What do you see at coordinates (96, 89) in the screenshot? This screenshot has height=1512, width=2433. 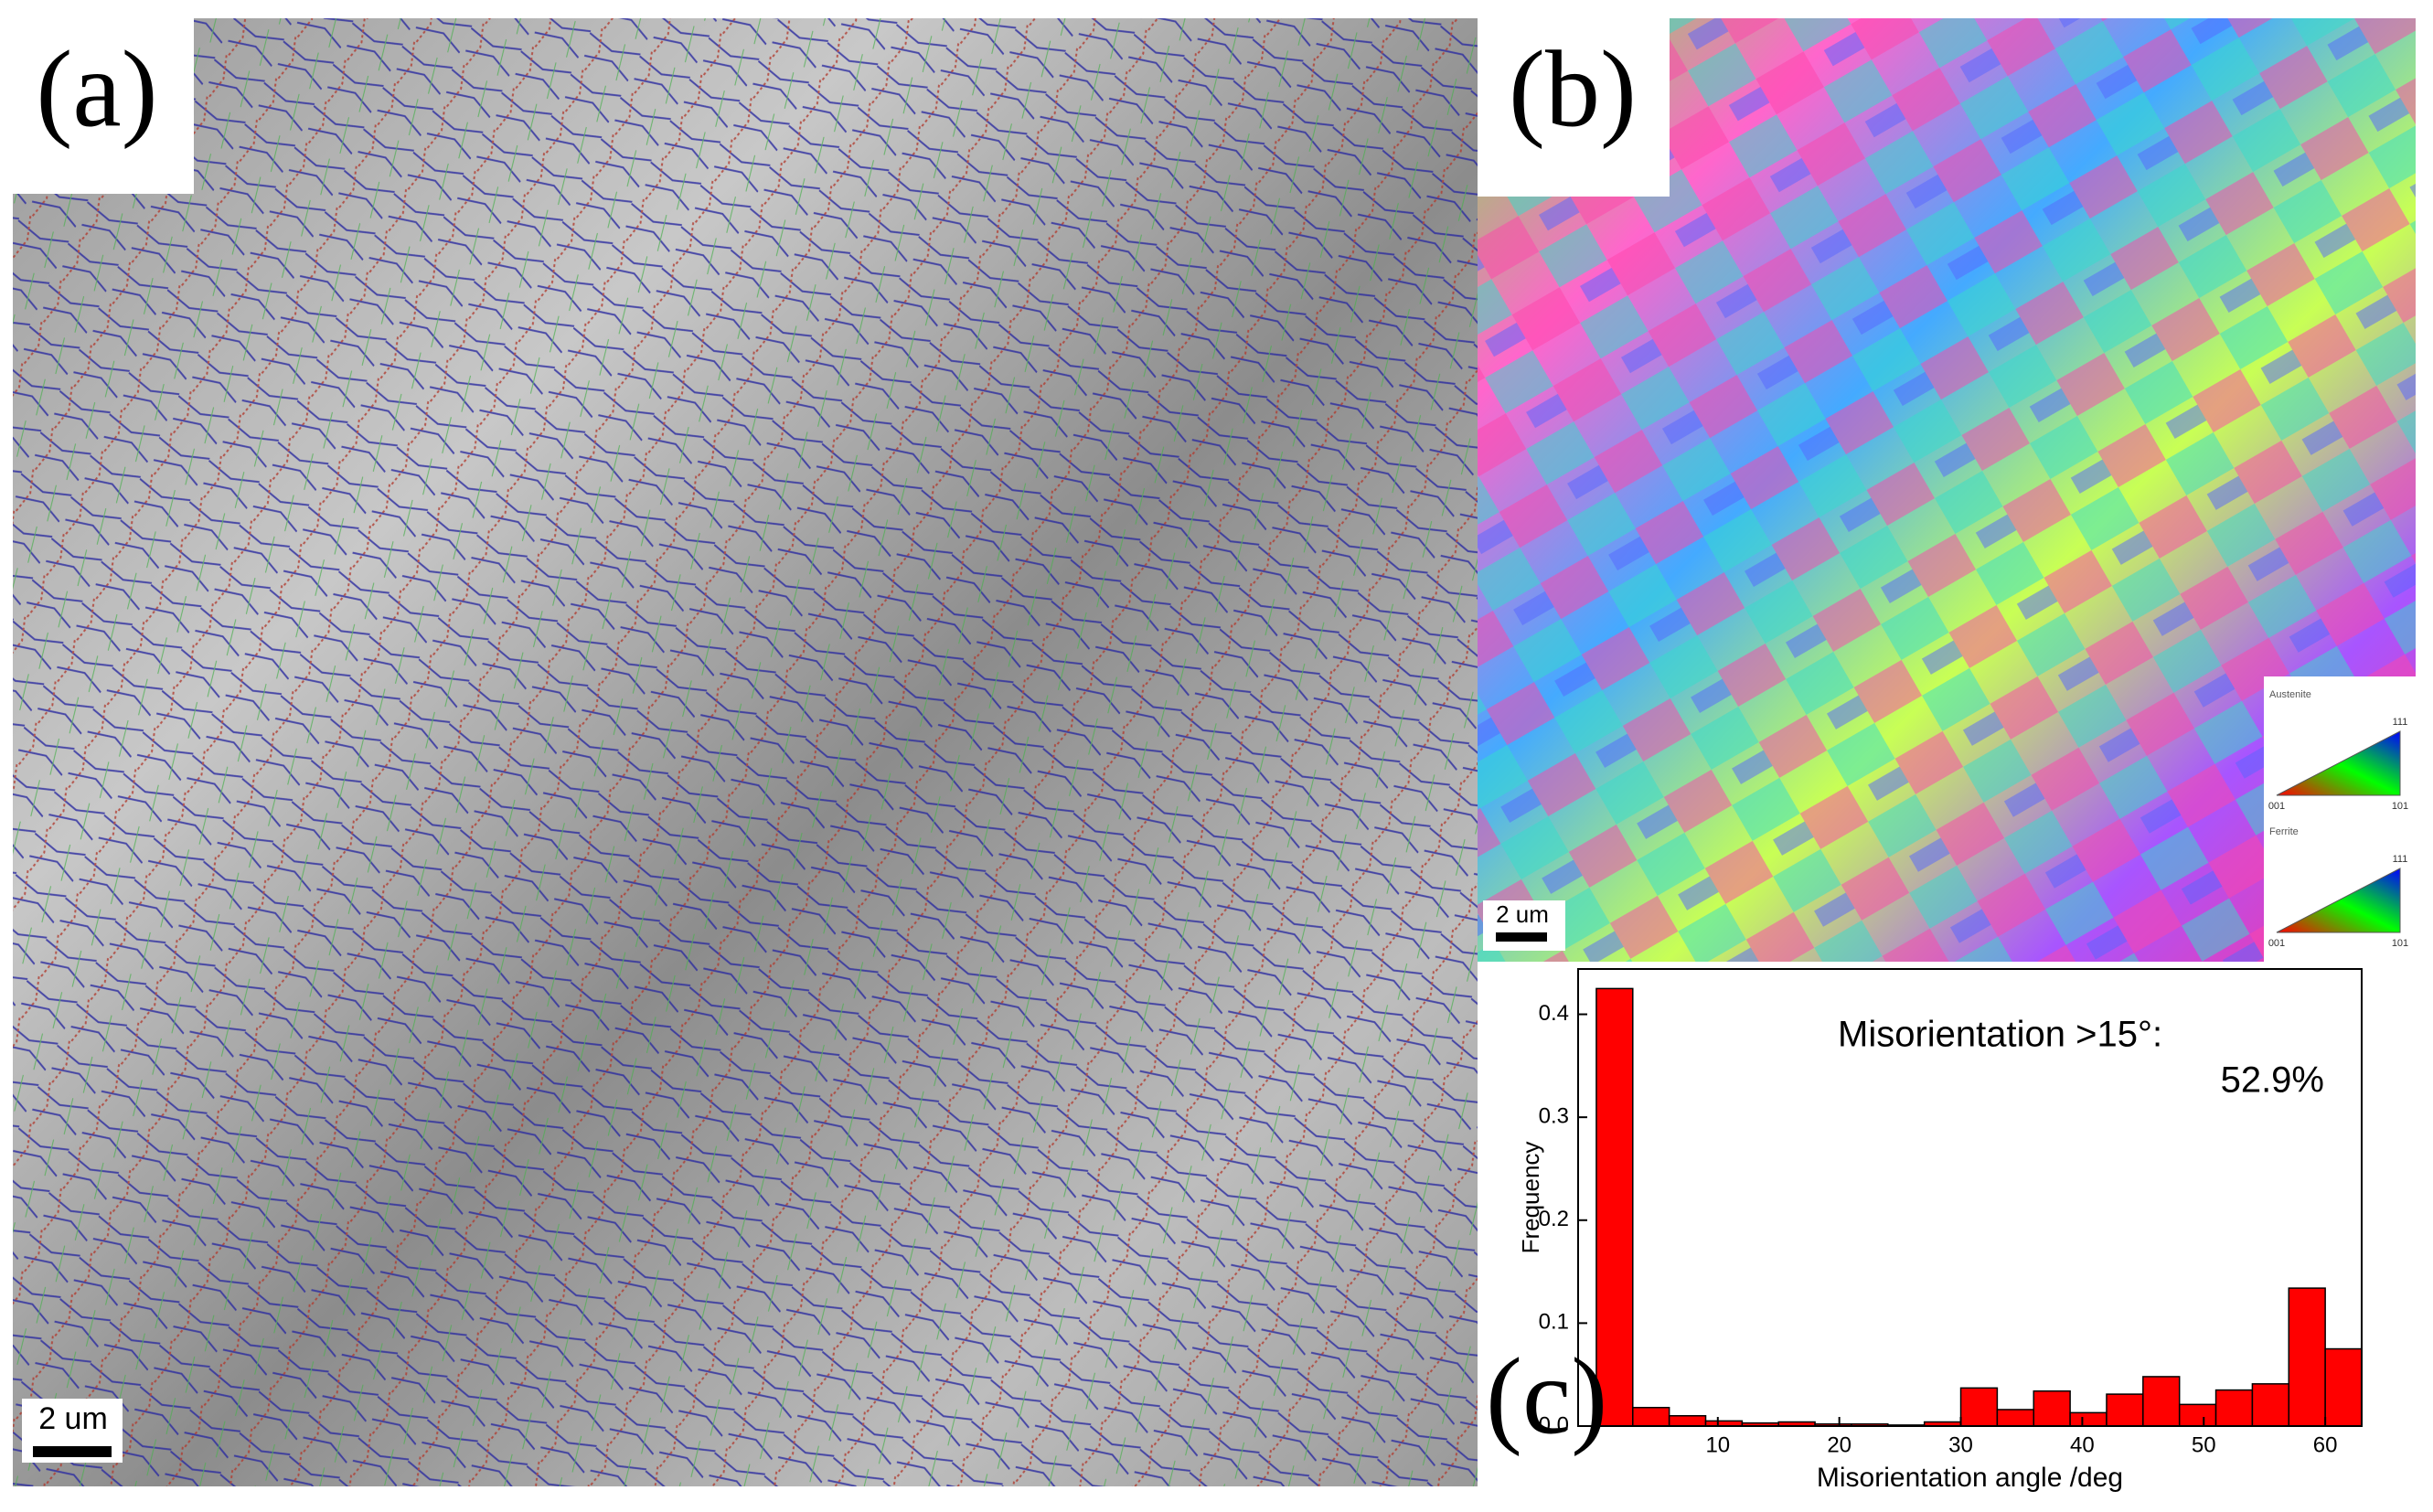 I see `panel-label: (a)` at bounding box center [96, 89].